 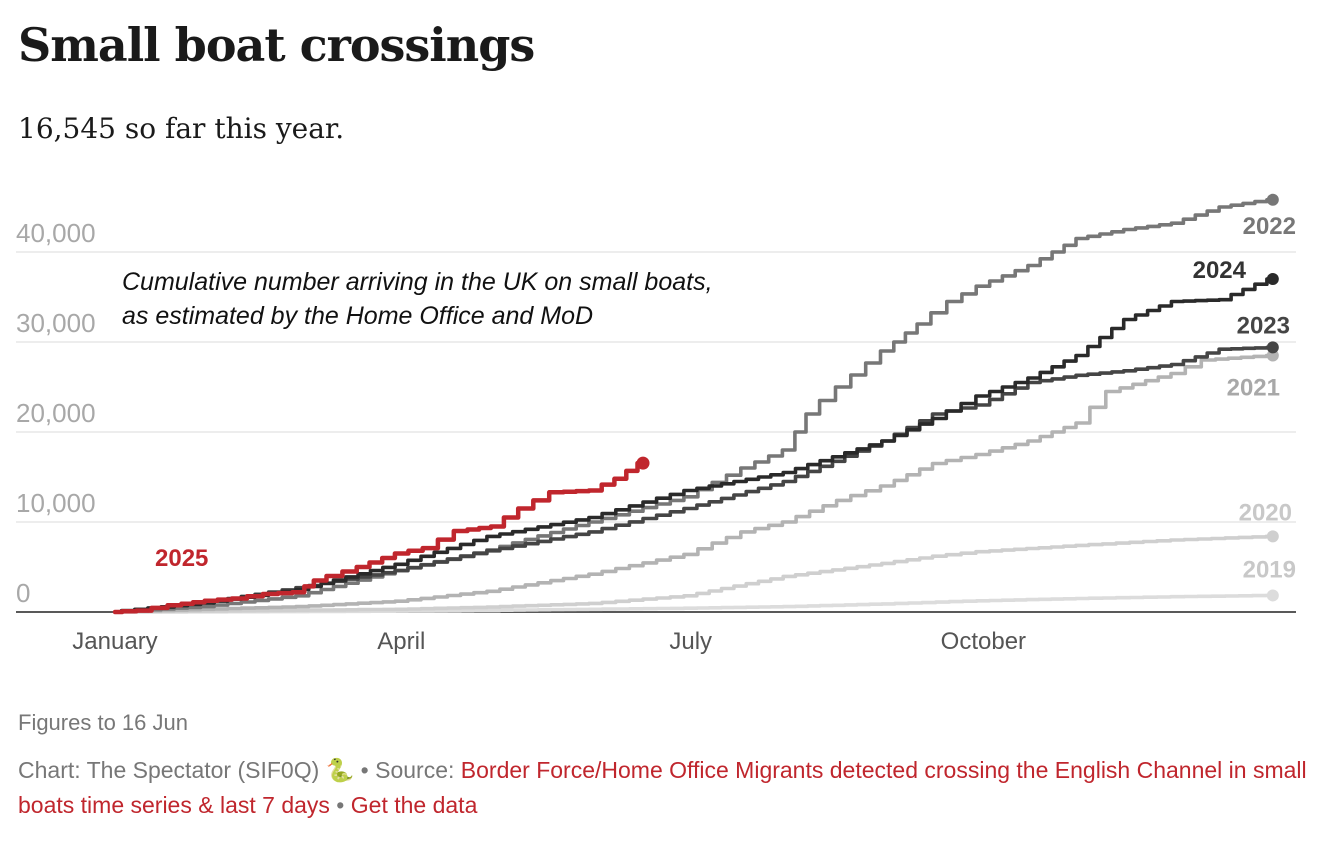 I want to click on series-label-2022: 2022, so click(x=1269, y=226).